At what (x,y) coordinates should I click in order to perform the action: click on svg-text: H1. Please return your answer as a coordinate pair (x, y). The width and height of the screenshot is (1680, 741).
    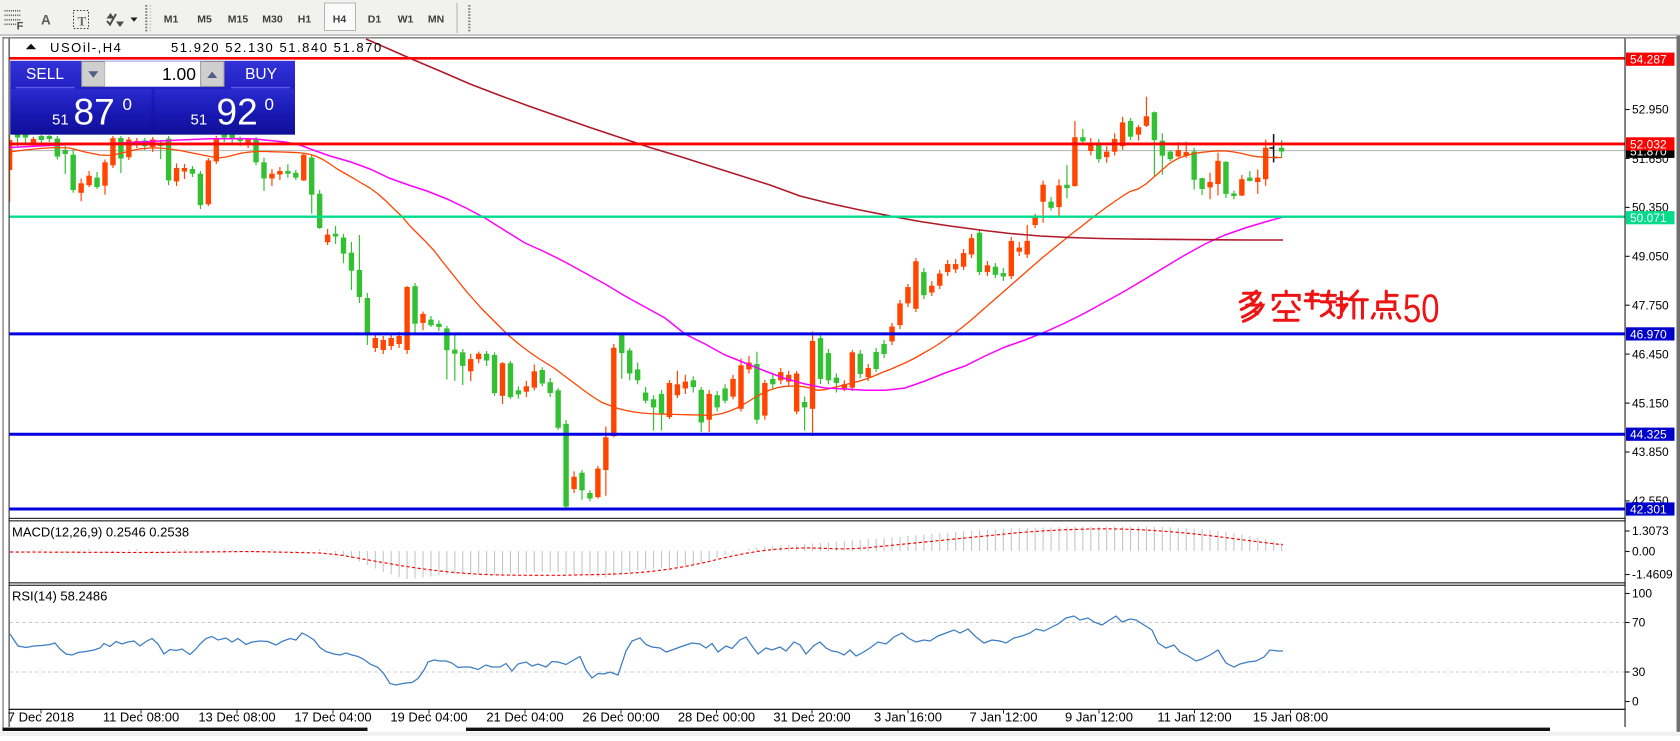
    Looking at the image, I should click on (305, 20).